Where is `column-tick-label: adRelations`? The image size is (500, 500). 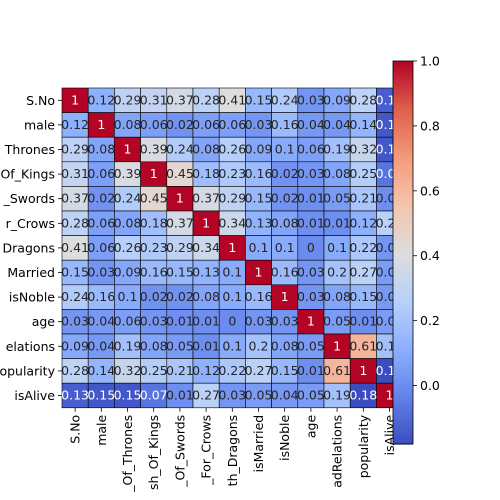
column-tick-label: adRelations is located at coordinates (337, 451).